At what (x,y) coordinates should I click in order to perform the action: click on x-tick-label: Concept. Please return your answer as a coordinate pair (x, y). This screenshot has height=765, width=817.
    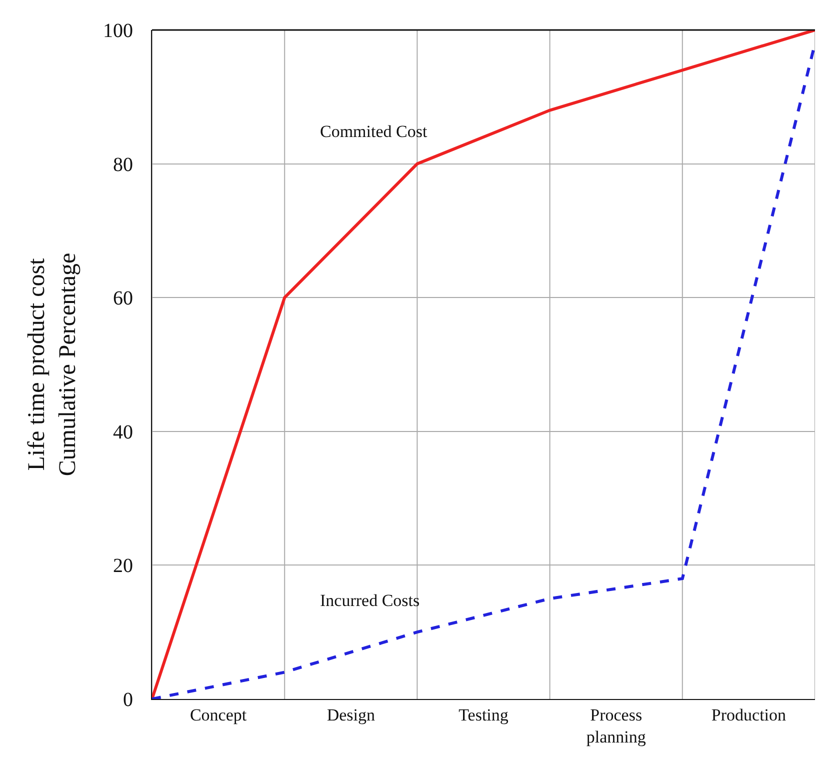
    Looking at the image, I should click on (218, 714).